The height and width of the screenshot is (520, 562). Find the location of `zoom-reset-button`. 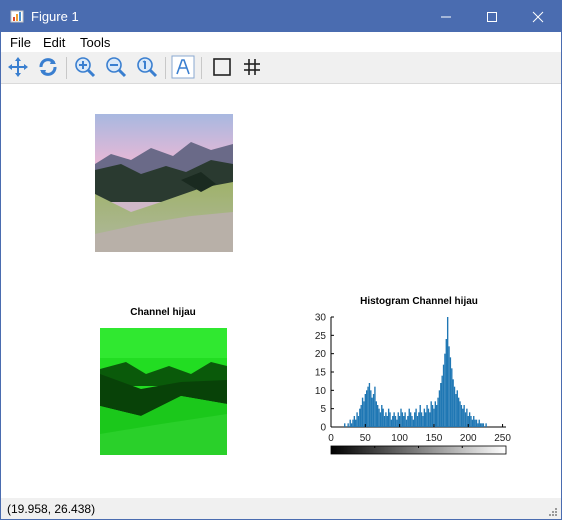

zoom-reset-button is located at coordinates (147, 67).